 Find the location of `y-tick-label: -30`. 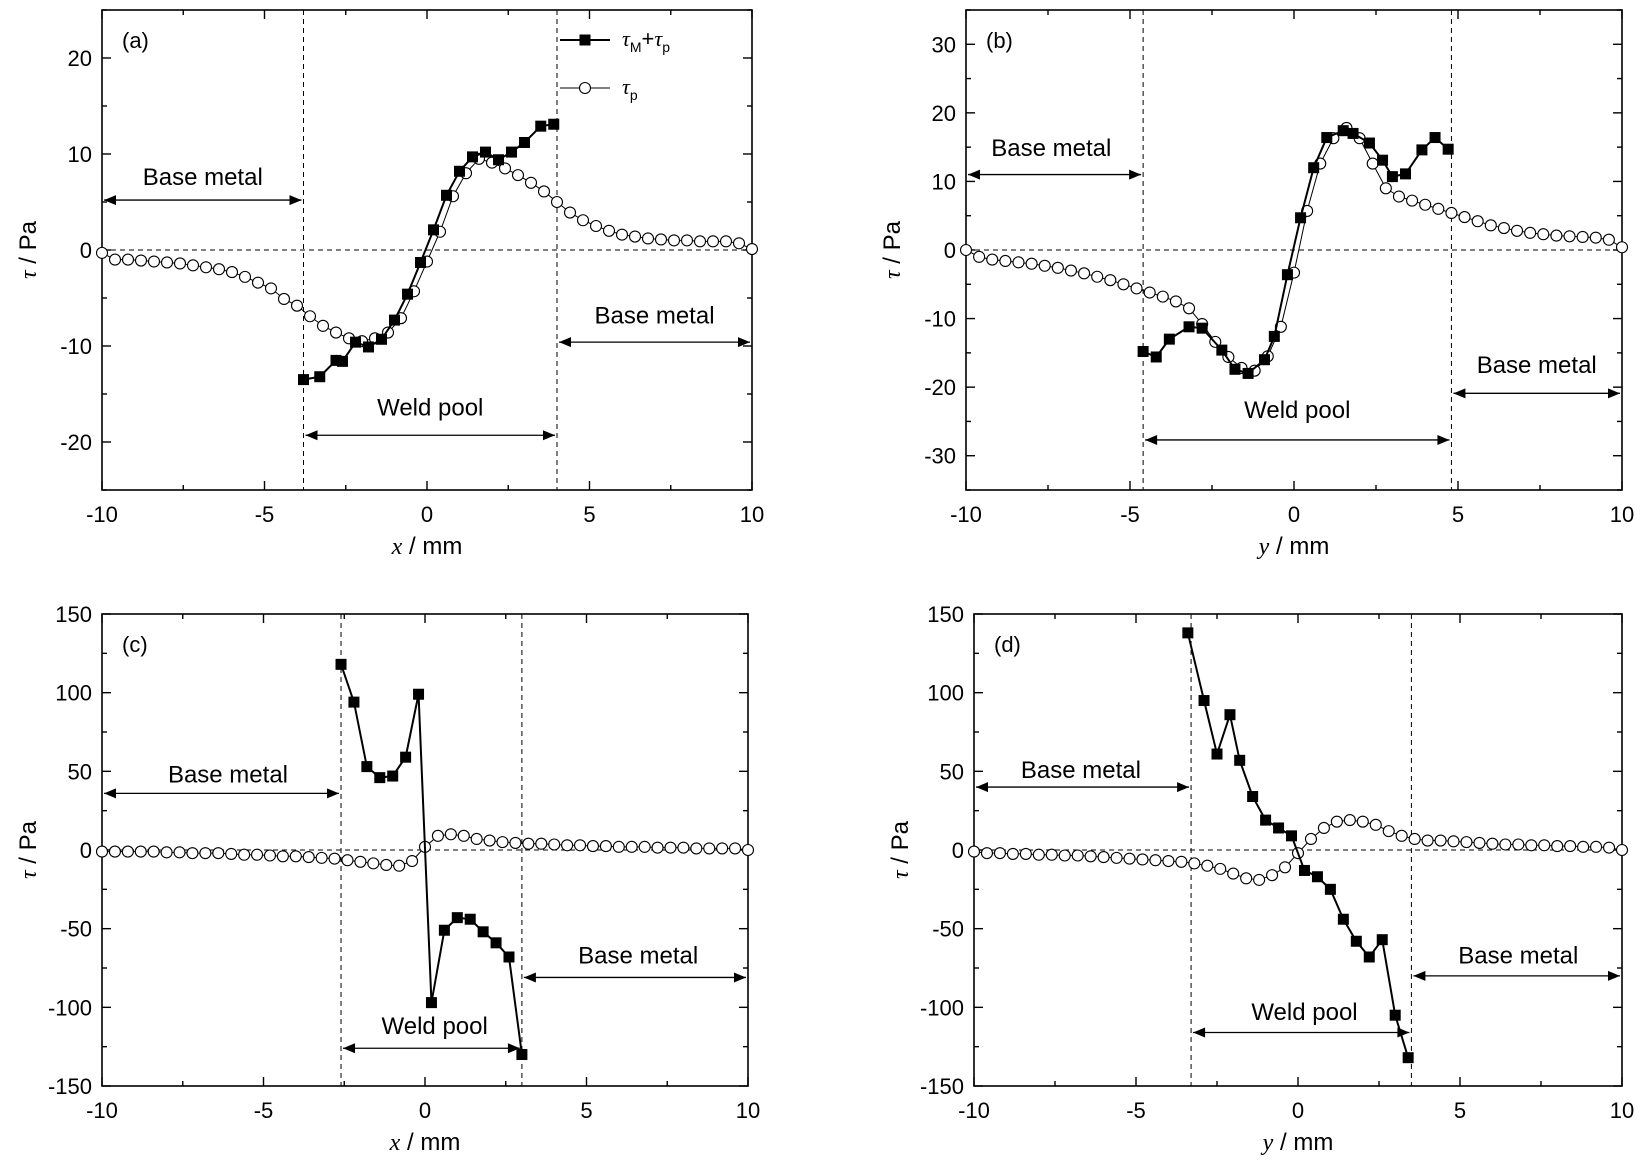

y-tick-label: -30 is located at coordinates (940, 456).